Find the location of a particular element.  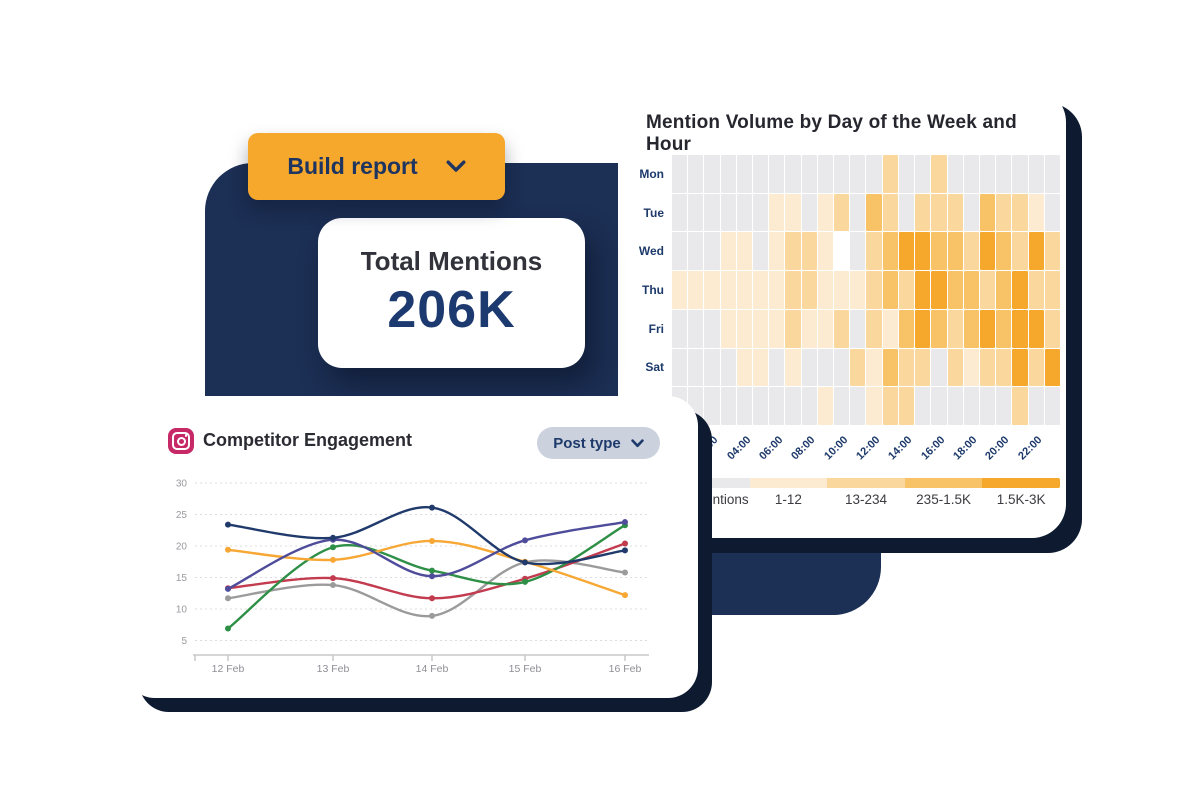

heatmap-day-labels: Mon Tue Wed Thu Fri Sat is located at coordinates (644, 290).